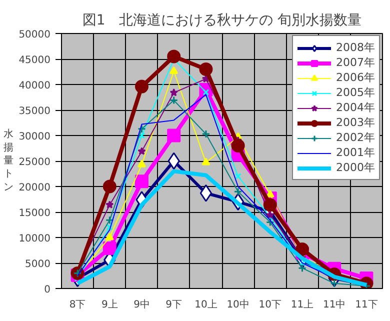 This screenshot has height=321, width=390. What do you see at coordinates (34, 188) in the screenshot?
I see `y-tick-label: 20000` at bounding box center [34, 188].